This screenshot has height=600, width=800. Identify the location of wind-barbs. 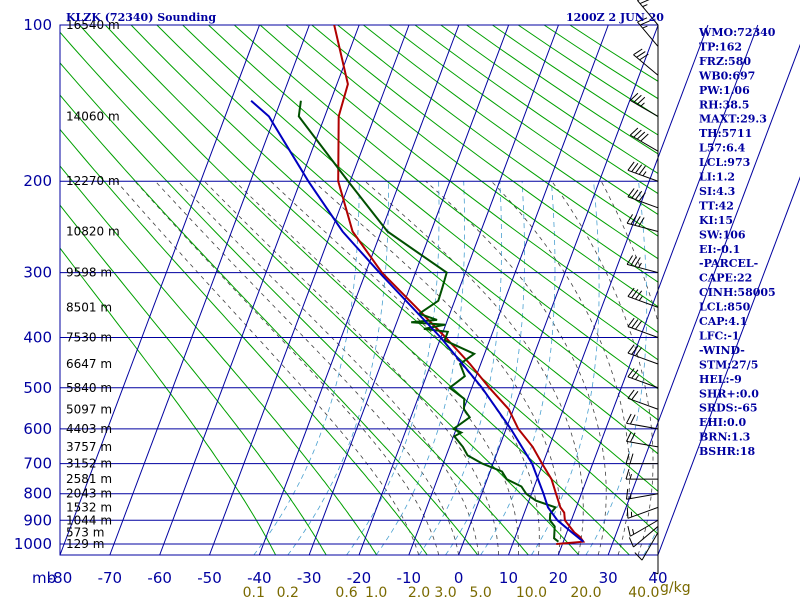
(642, 287).